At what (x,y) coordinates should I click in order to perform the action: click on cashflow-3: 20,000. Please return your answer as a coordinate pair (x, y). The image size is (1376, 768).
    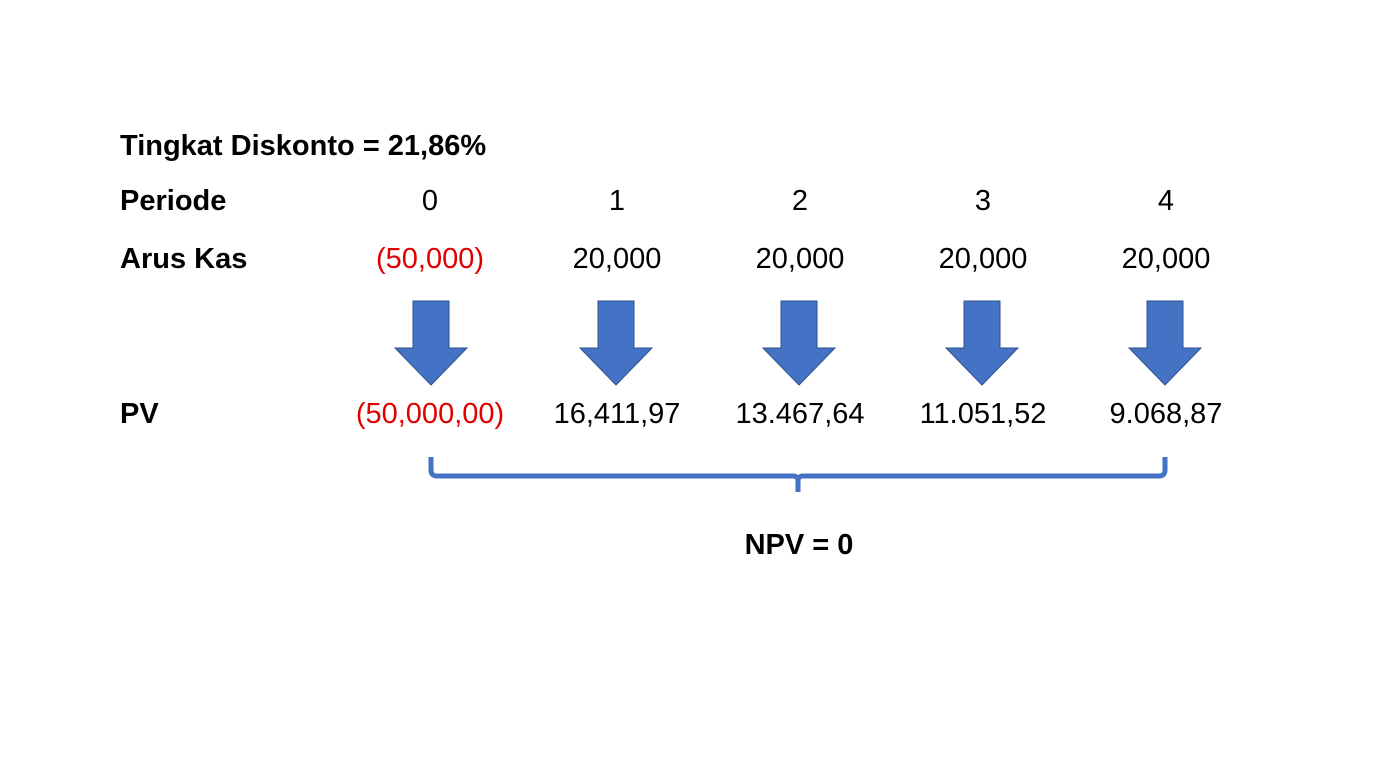
    Looking at the image, I should click on (983, 259).